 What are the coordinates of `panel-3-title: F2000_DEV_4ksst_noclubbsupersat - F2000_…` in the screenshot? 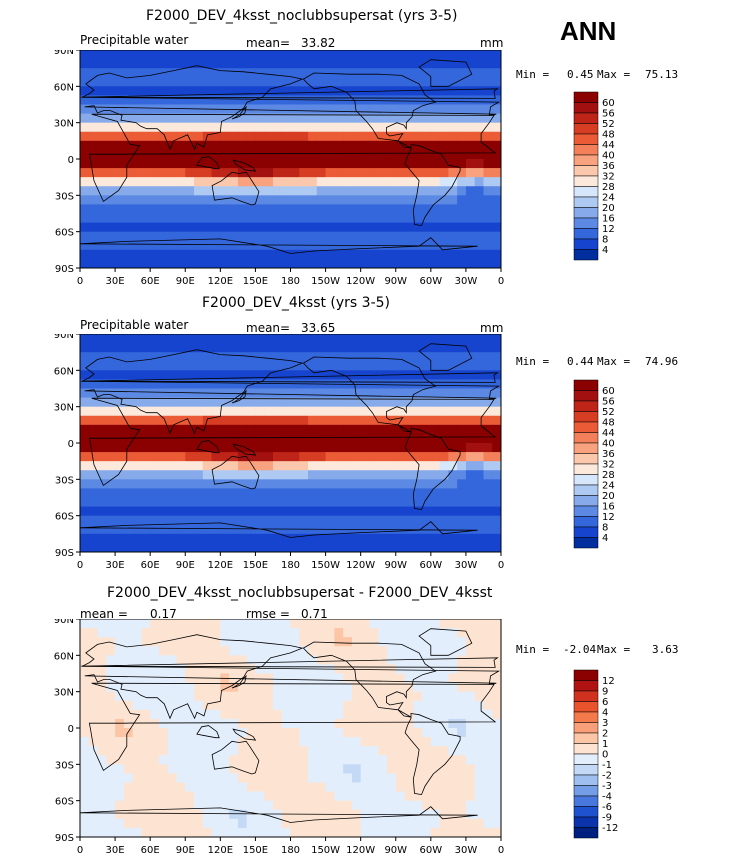 It's located at (300, 593).